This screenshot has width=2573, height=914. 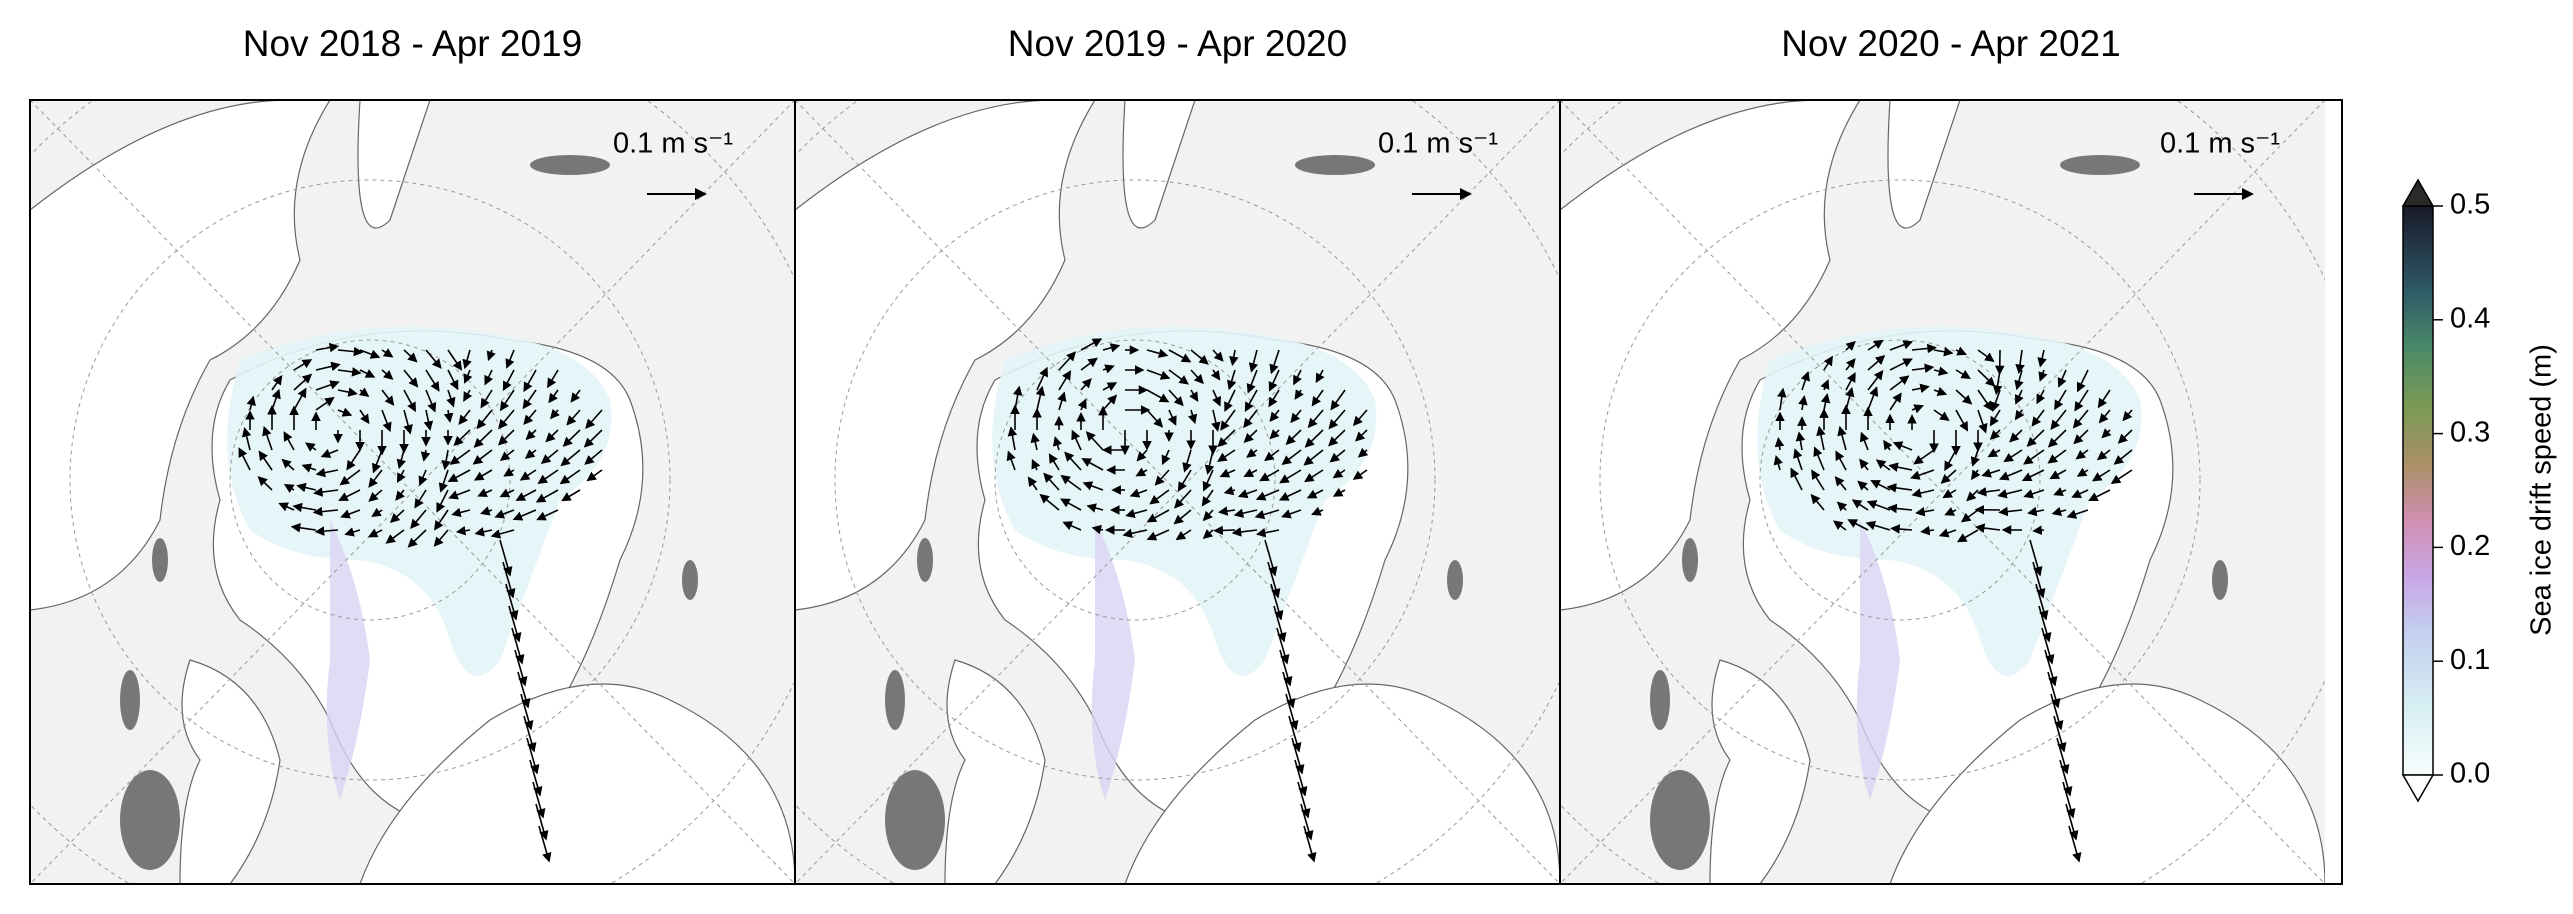 What do you see at coordinates (2418, 193) in the screenshot?
I see `colorbar-extend-max` at bounding box center [2418, 193].